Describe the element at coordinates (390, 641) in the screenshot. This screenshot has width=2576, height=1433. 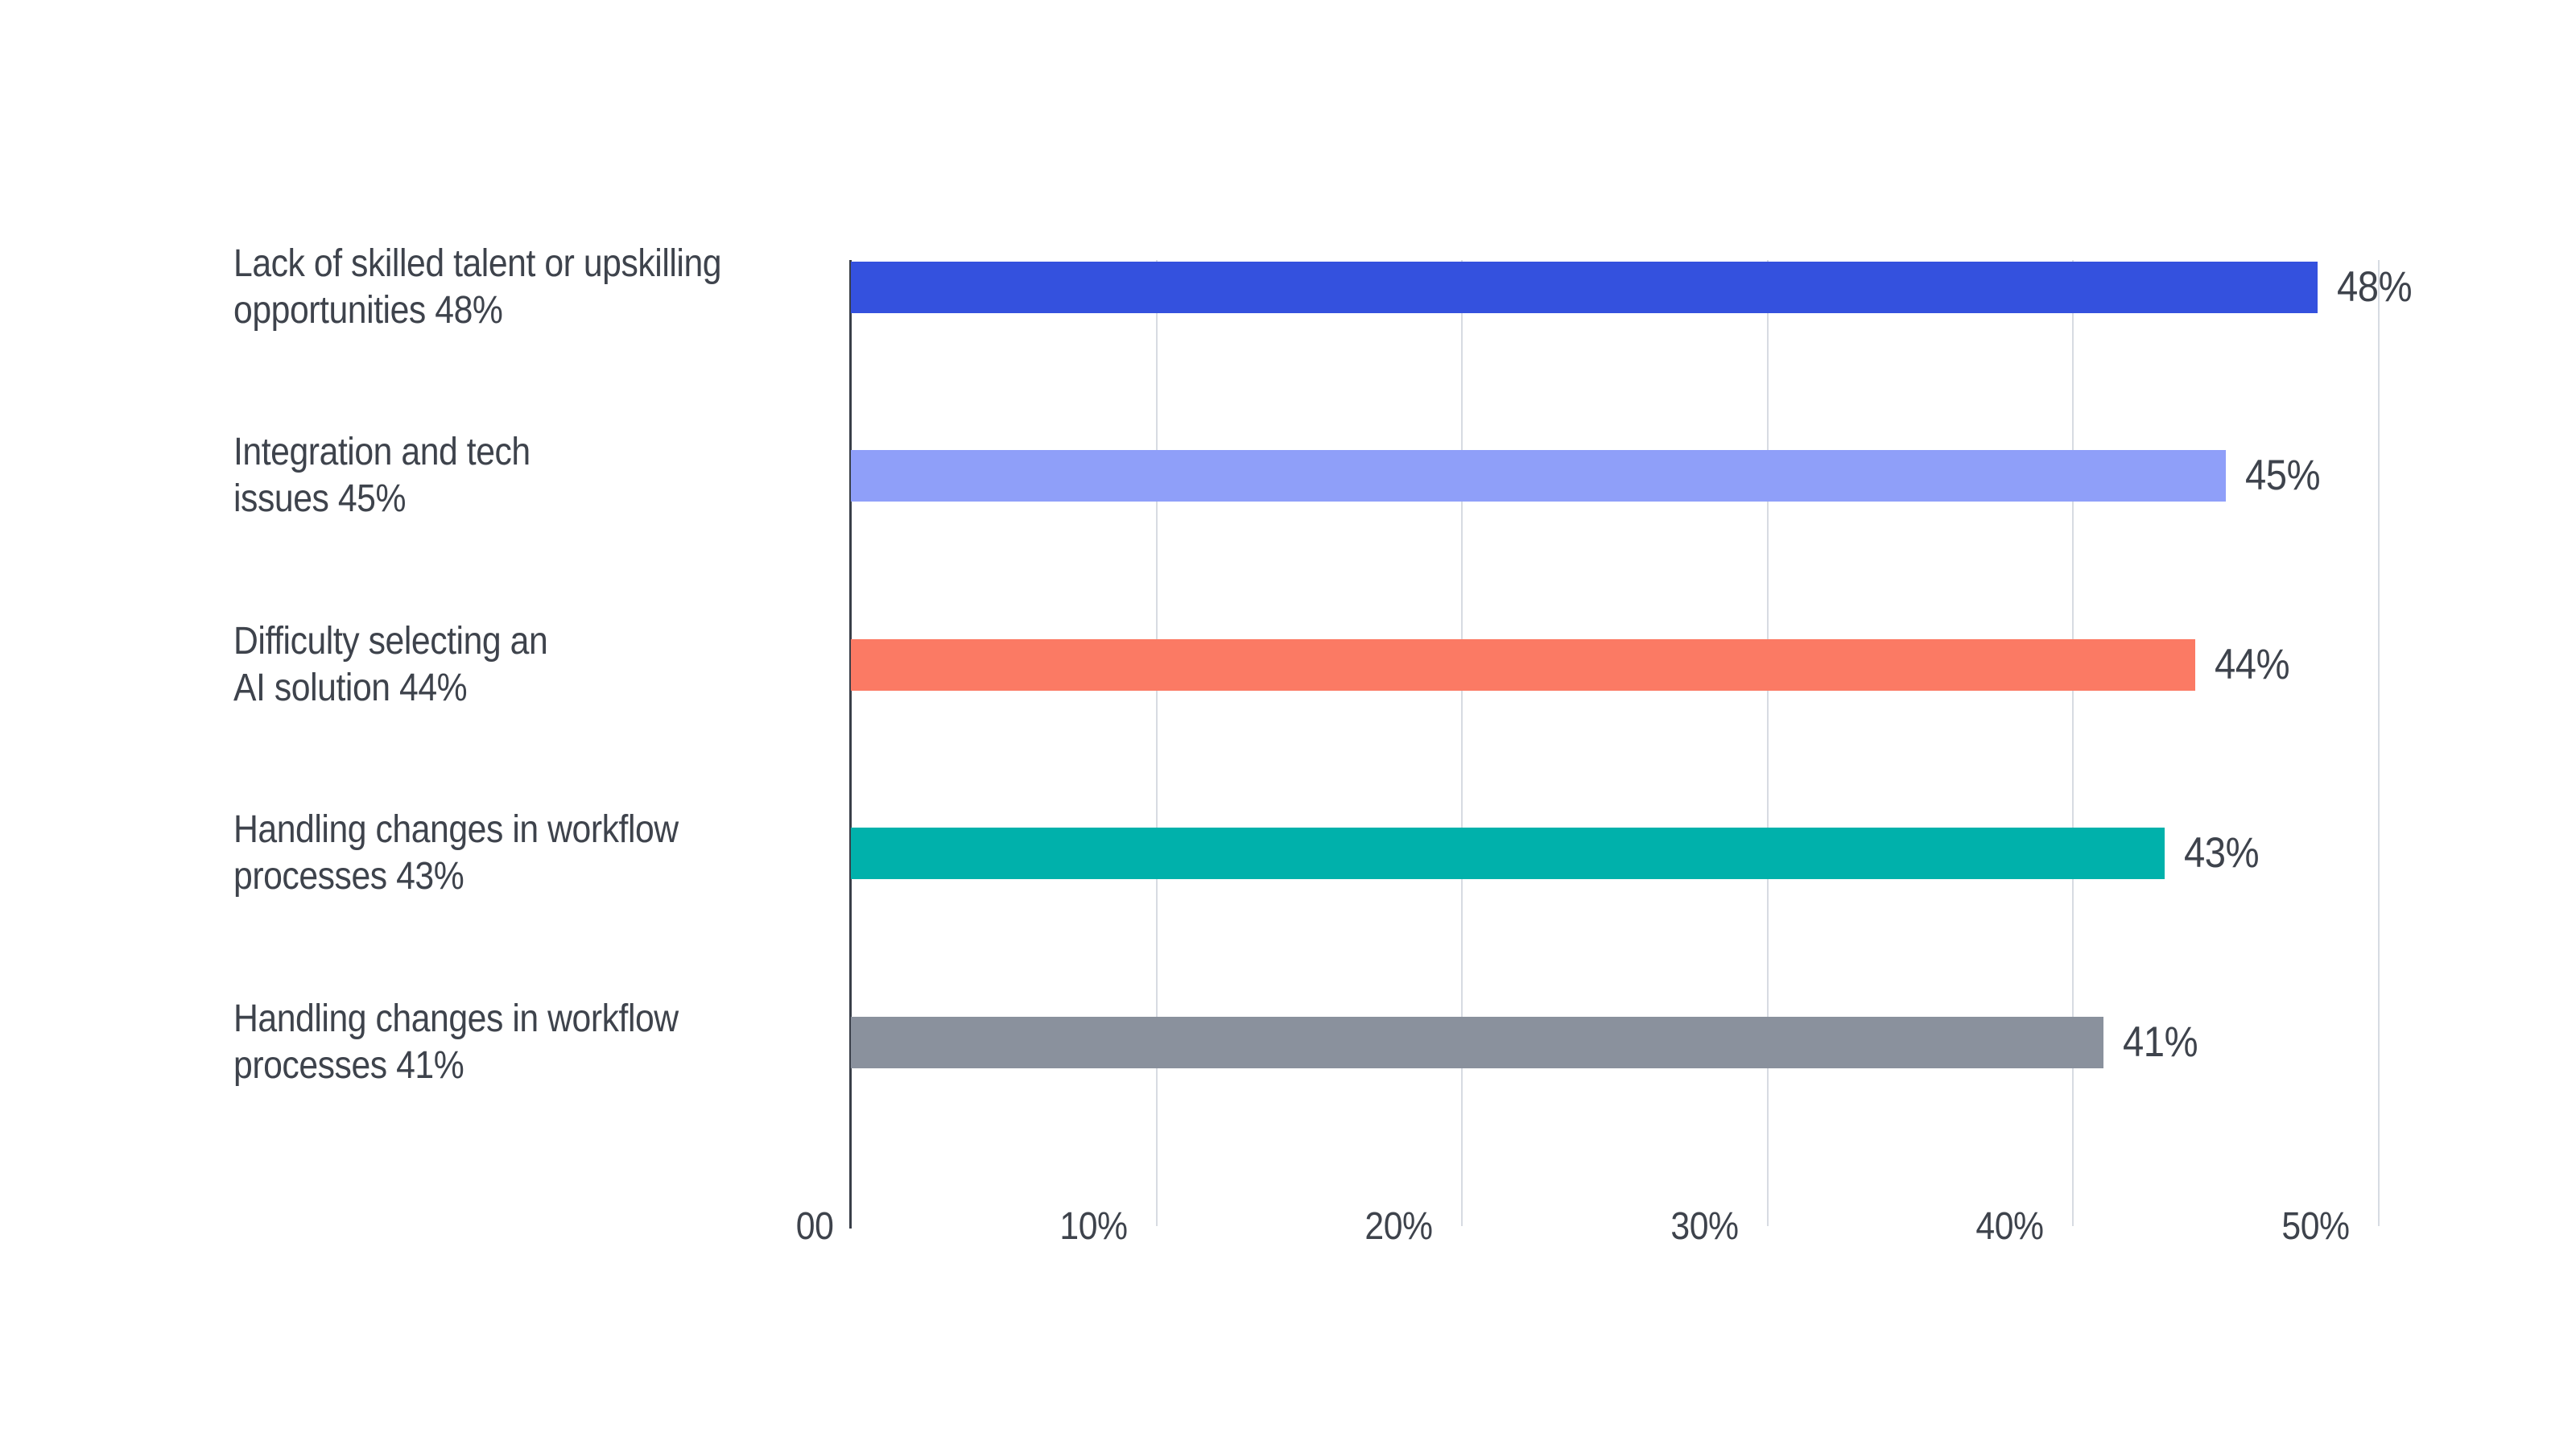
I see `category-label-line: Difficulty selecting an` at that location.